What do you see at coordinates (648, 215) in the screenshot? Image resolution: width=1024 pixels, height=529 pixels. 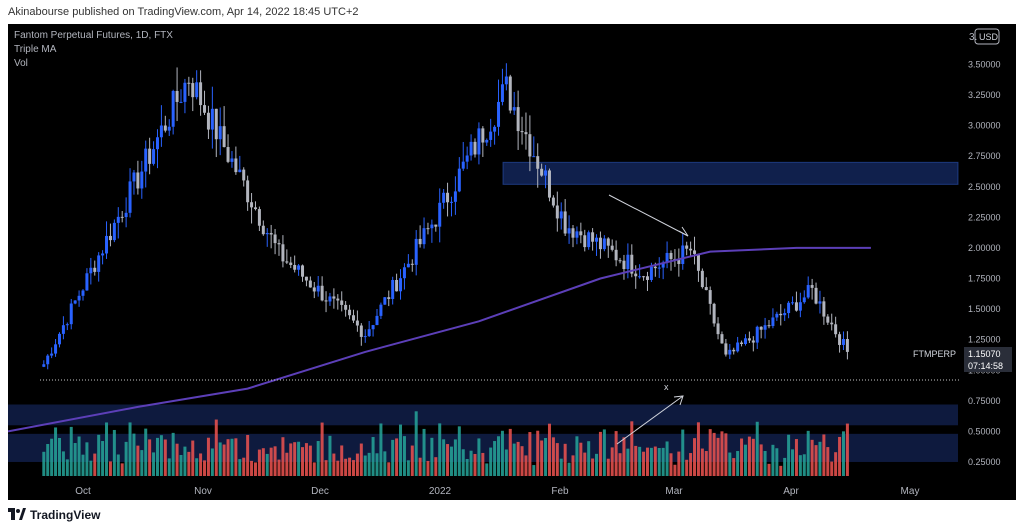 I see `trend-arrow-down` at bounding box center [648, 215].